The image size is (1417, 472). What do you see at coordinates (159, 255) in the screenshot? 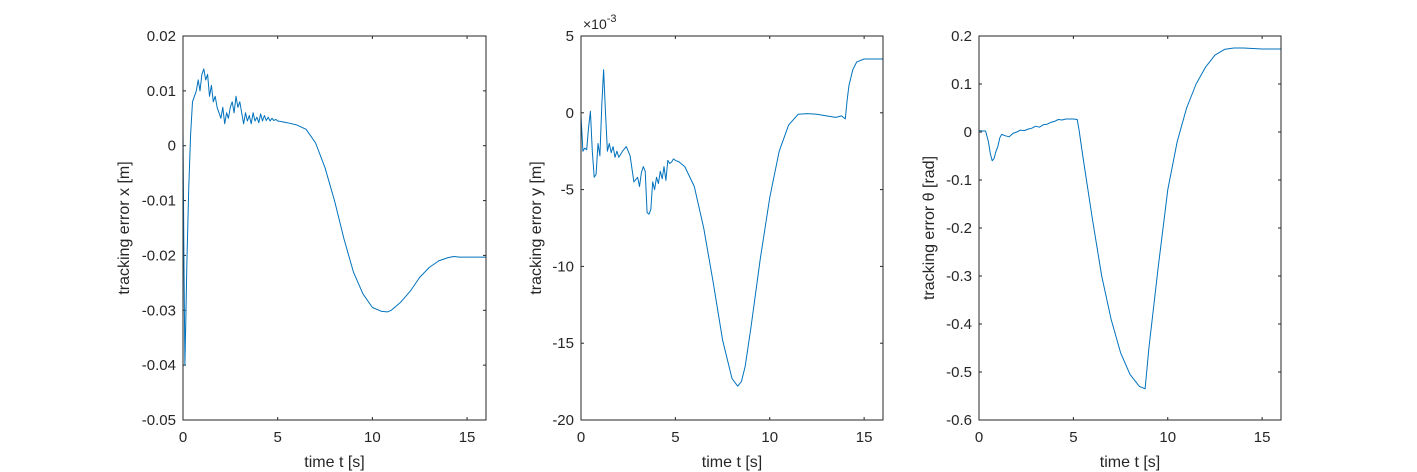
I see `y-tick-label: -0.02` at bounding box center [159, 255].